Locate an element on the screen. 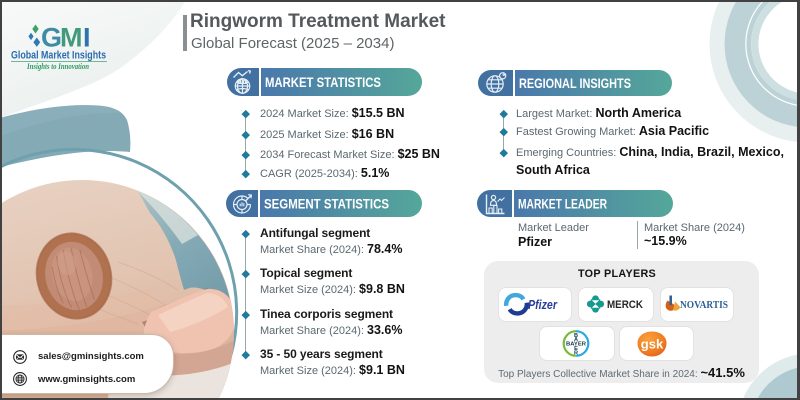  svg-text: Pfizer is located at coordinates (543, 305).